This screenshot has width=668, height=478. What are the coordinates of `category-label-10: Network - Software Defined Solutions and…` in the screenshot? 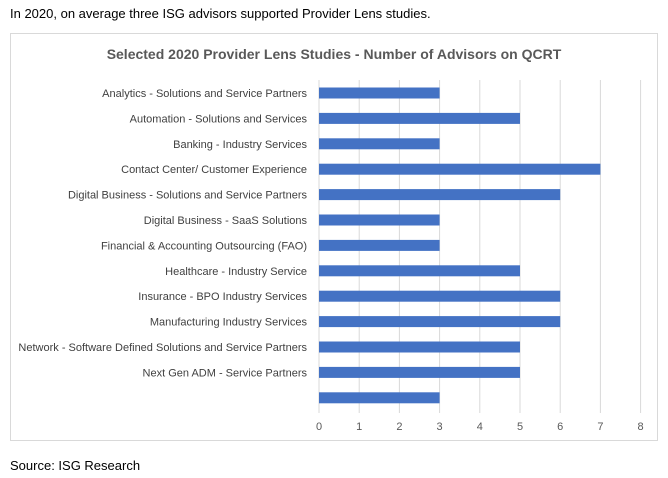 It's located at (162, 348).